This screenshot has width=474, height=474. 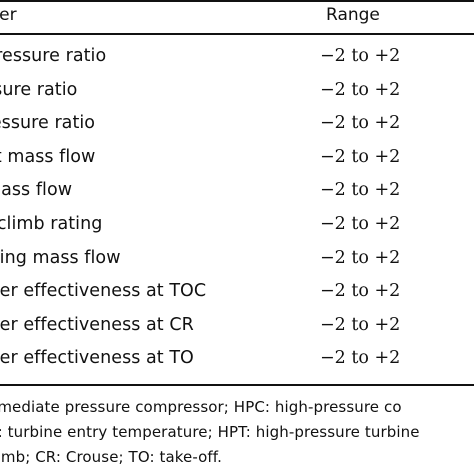 What do you see at coordinates (97, 324) in the screenshot?
I see `row-parameter: oler effectiveness at CR` at bounding box center [97, 324].